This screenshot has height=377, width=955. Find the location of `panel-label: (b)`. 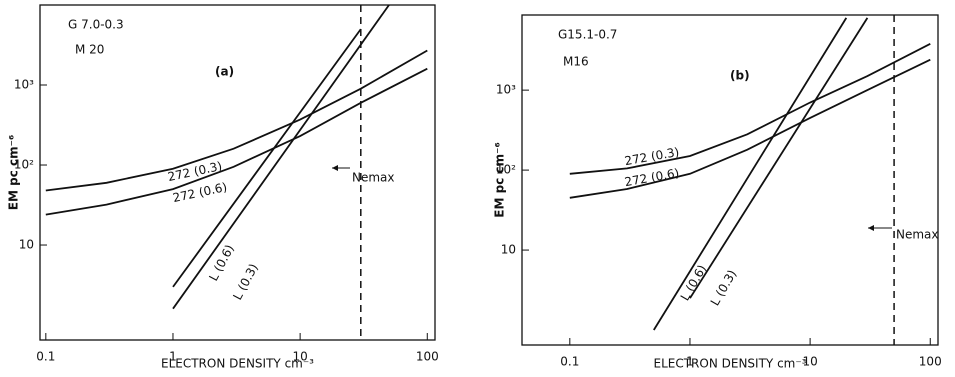

panel-label: (b) is located at coordinates (740, 76).